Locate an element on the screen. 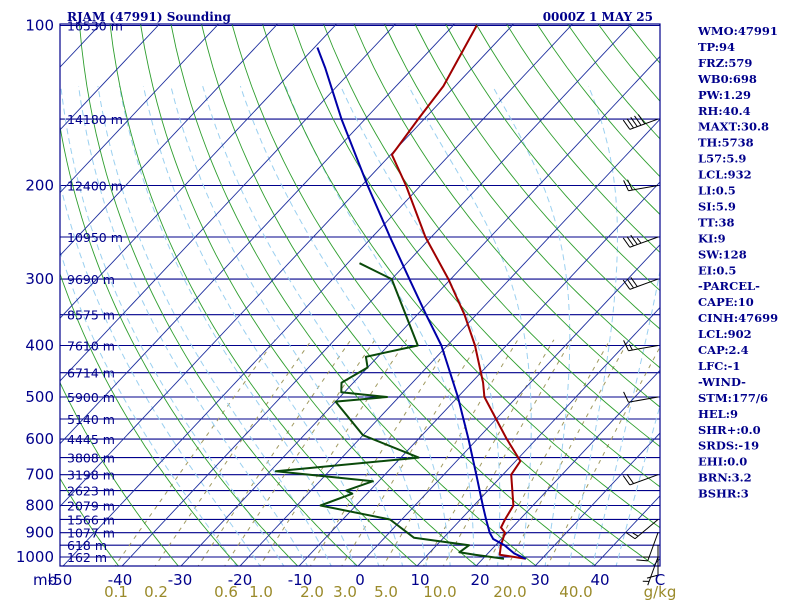  index-line: TH:5738 is located at coordinates (726, 143).